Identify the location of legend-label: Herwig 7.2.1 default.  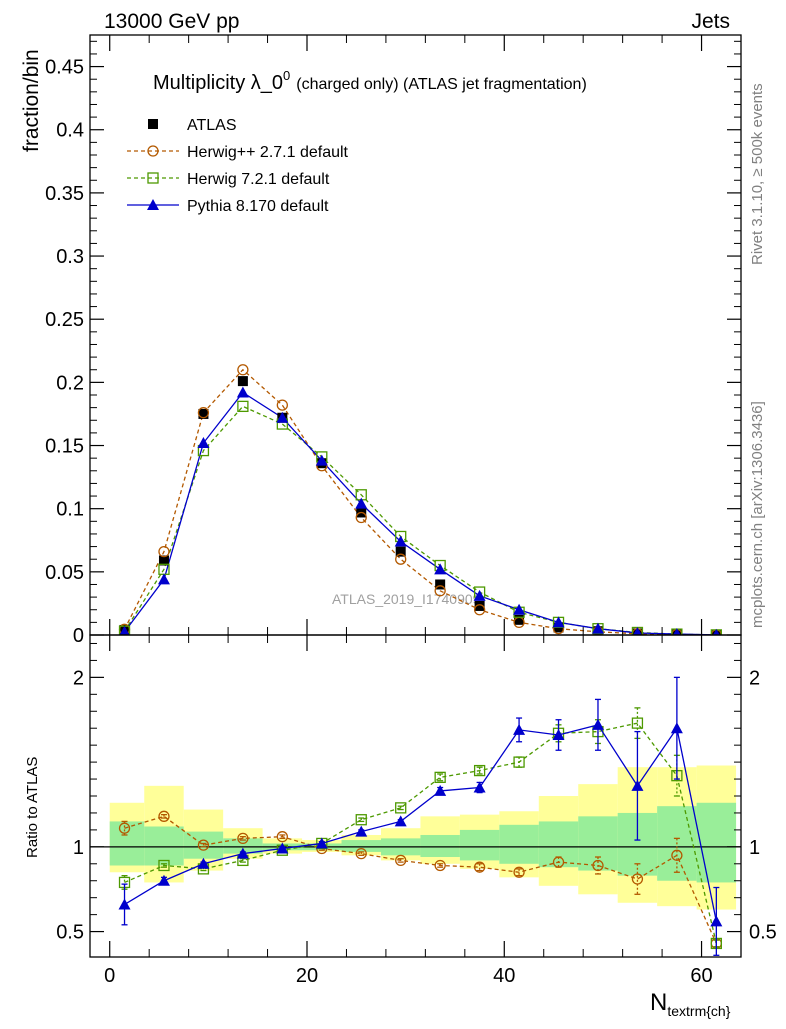
(258, 179).